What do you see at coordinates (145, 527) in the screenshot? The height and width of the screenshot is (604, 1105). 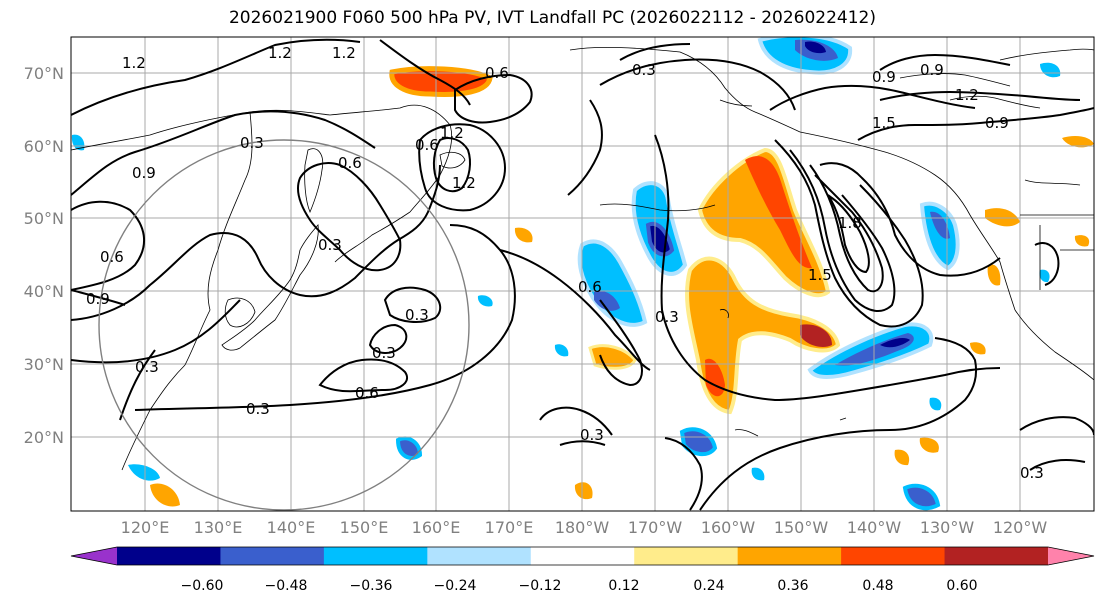 I see `lon-label: 120°E` at bounding box center [145, 527].